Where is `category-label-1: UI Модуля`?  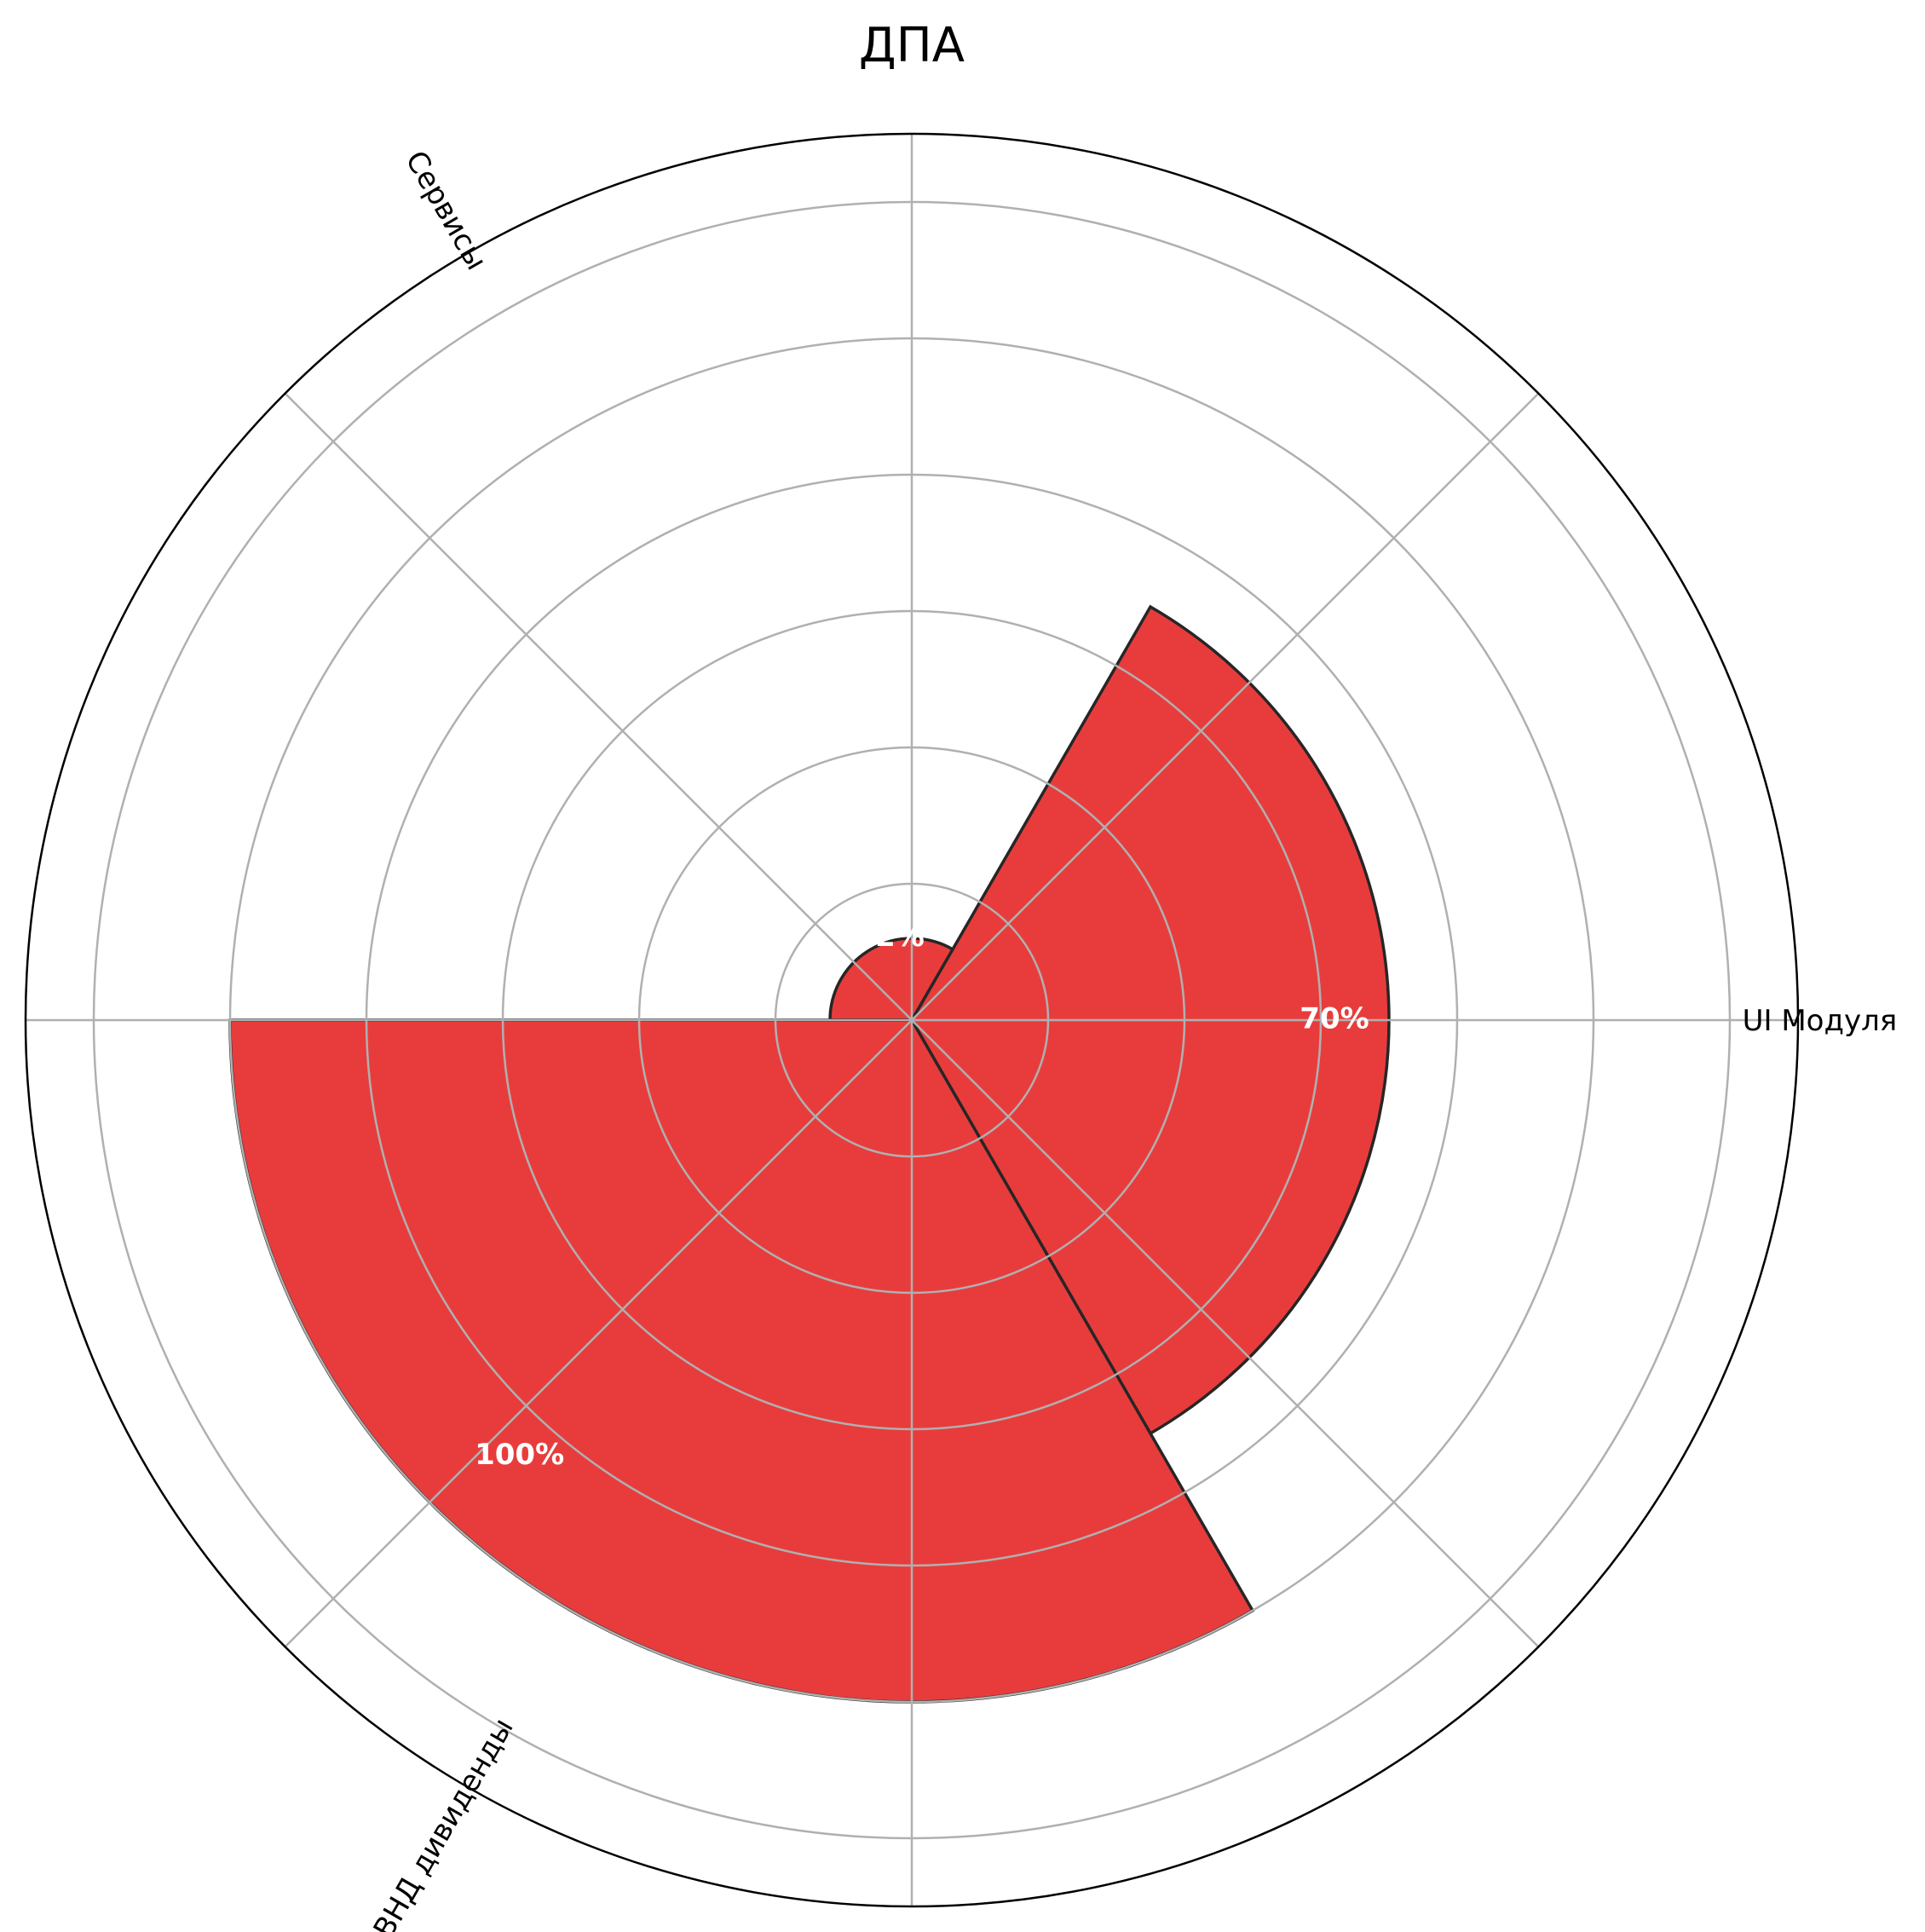 category-label-1: UI Модуля is located at coordinates (1820, 1021).